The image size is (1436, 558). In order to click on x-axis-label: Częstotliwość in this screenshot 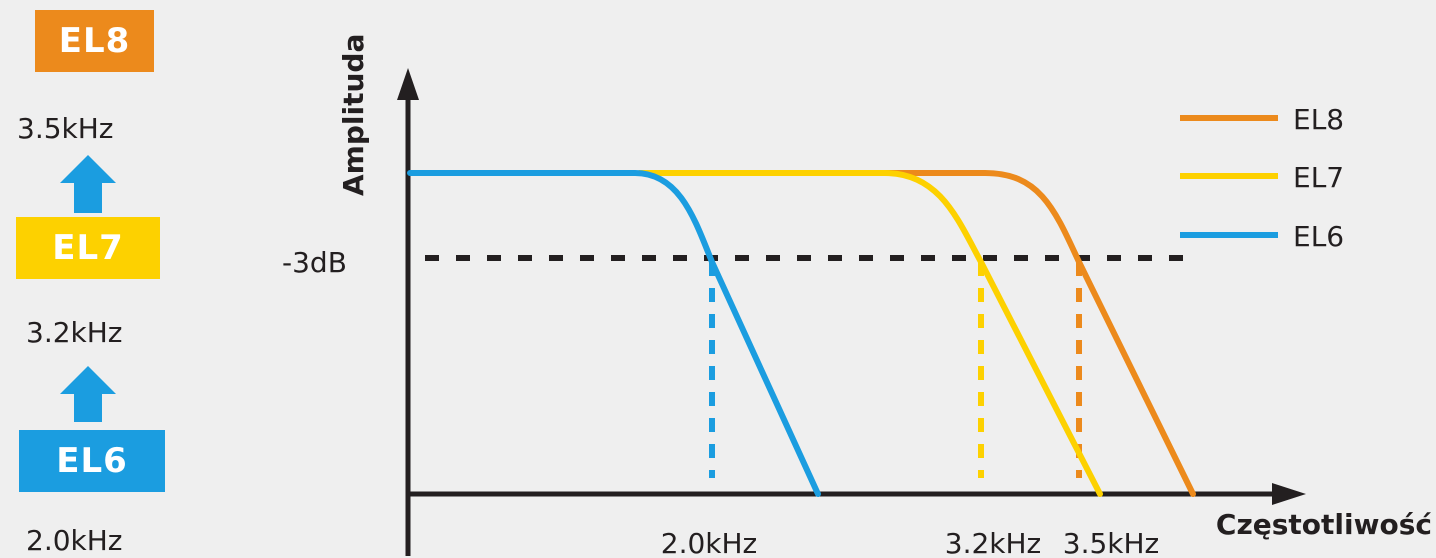, I will do `click(1324, 524)`.